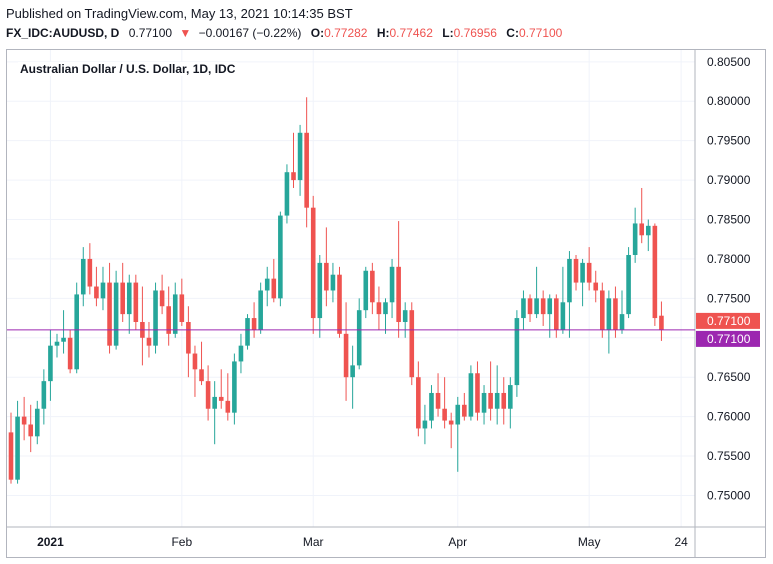  What do you see at coordinates (729, 220) in the screenshot?
I see `y-tick-label: 0.78500` at bounding box center [729, 220].